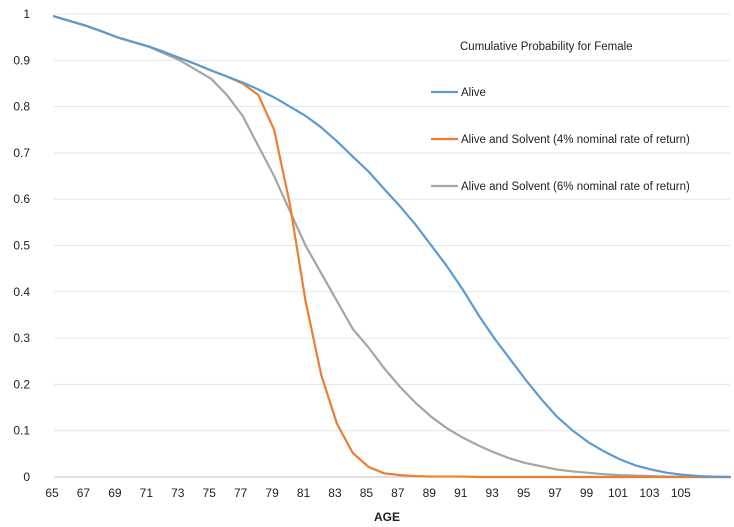 The width and height of the screenshot is (734, 527). What do you see at coordinates (21, 292) in the screenshot?
I see `y-tick-label: 0.4` at bounding box center [21, 292].